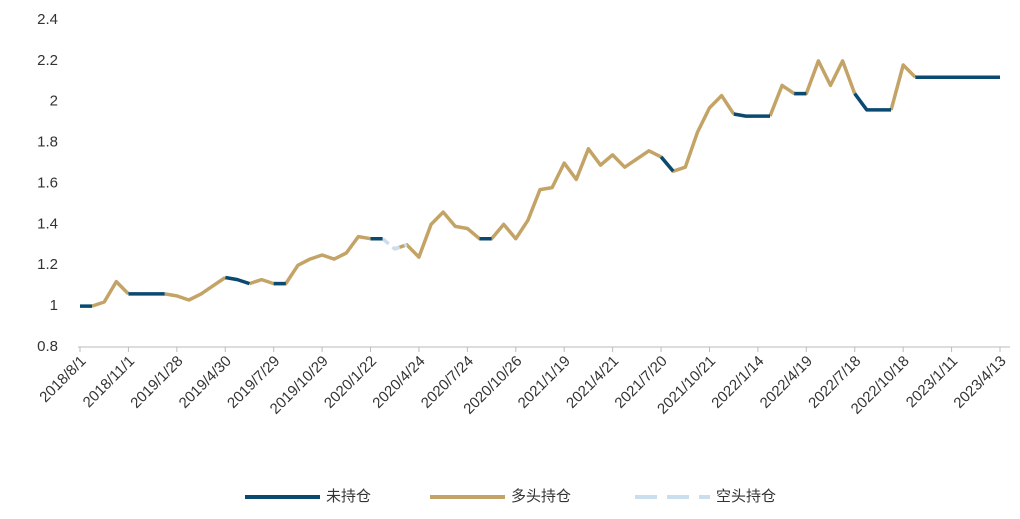 This screenshot has width=1020, height=519. I want to click on legend-label: 多头持仓, so click(541, 496).